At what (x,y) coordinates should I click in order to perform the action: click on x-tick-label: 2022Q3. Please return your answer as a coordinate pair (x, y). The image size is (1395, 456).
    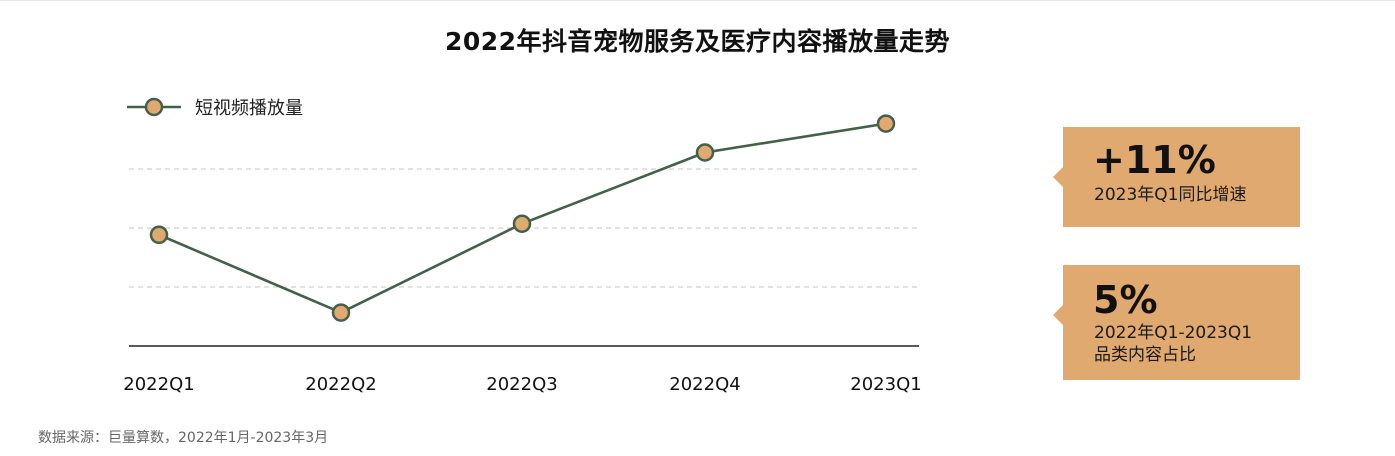
    Looking at the image, I should click on (521, 384).